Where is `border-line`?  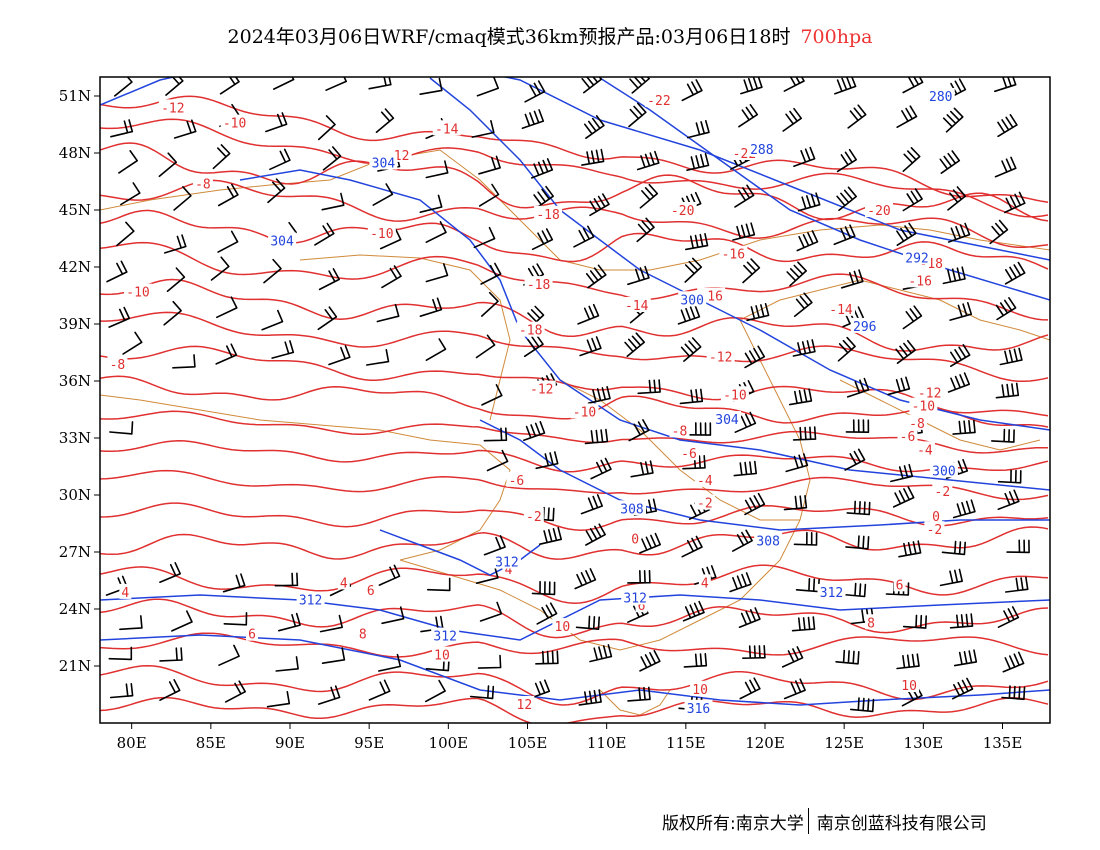 border-line is located at coordinates (405, 337).